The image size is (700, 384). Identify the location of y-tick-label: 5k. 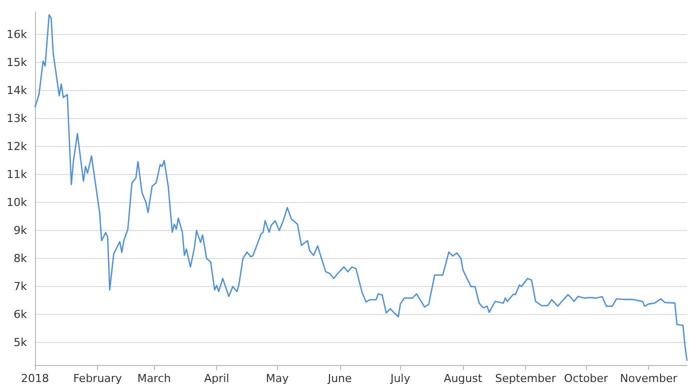
(21, 343).